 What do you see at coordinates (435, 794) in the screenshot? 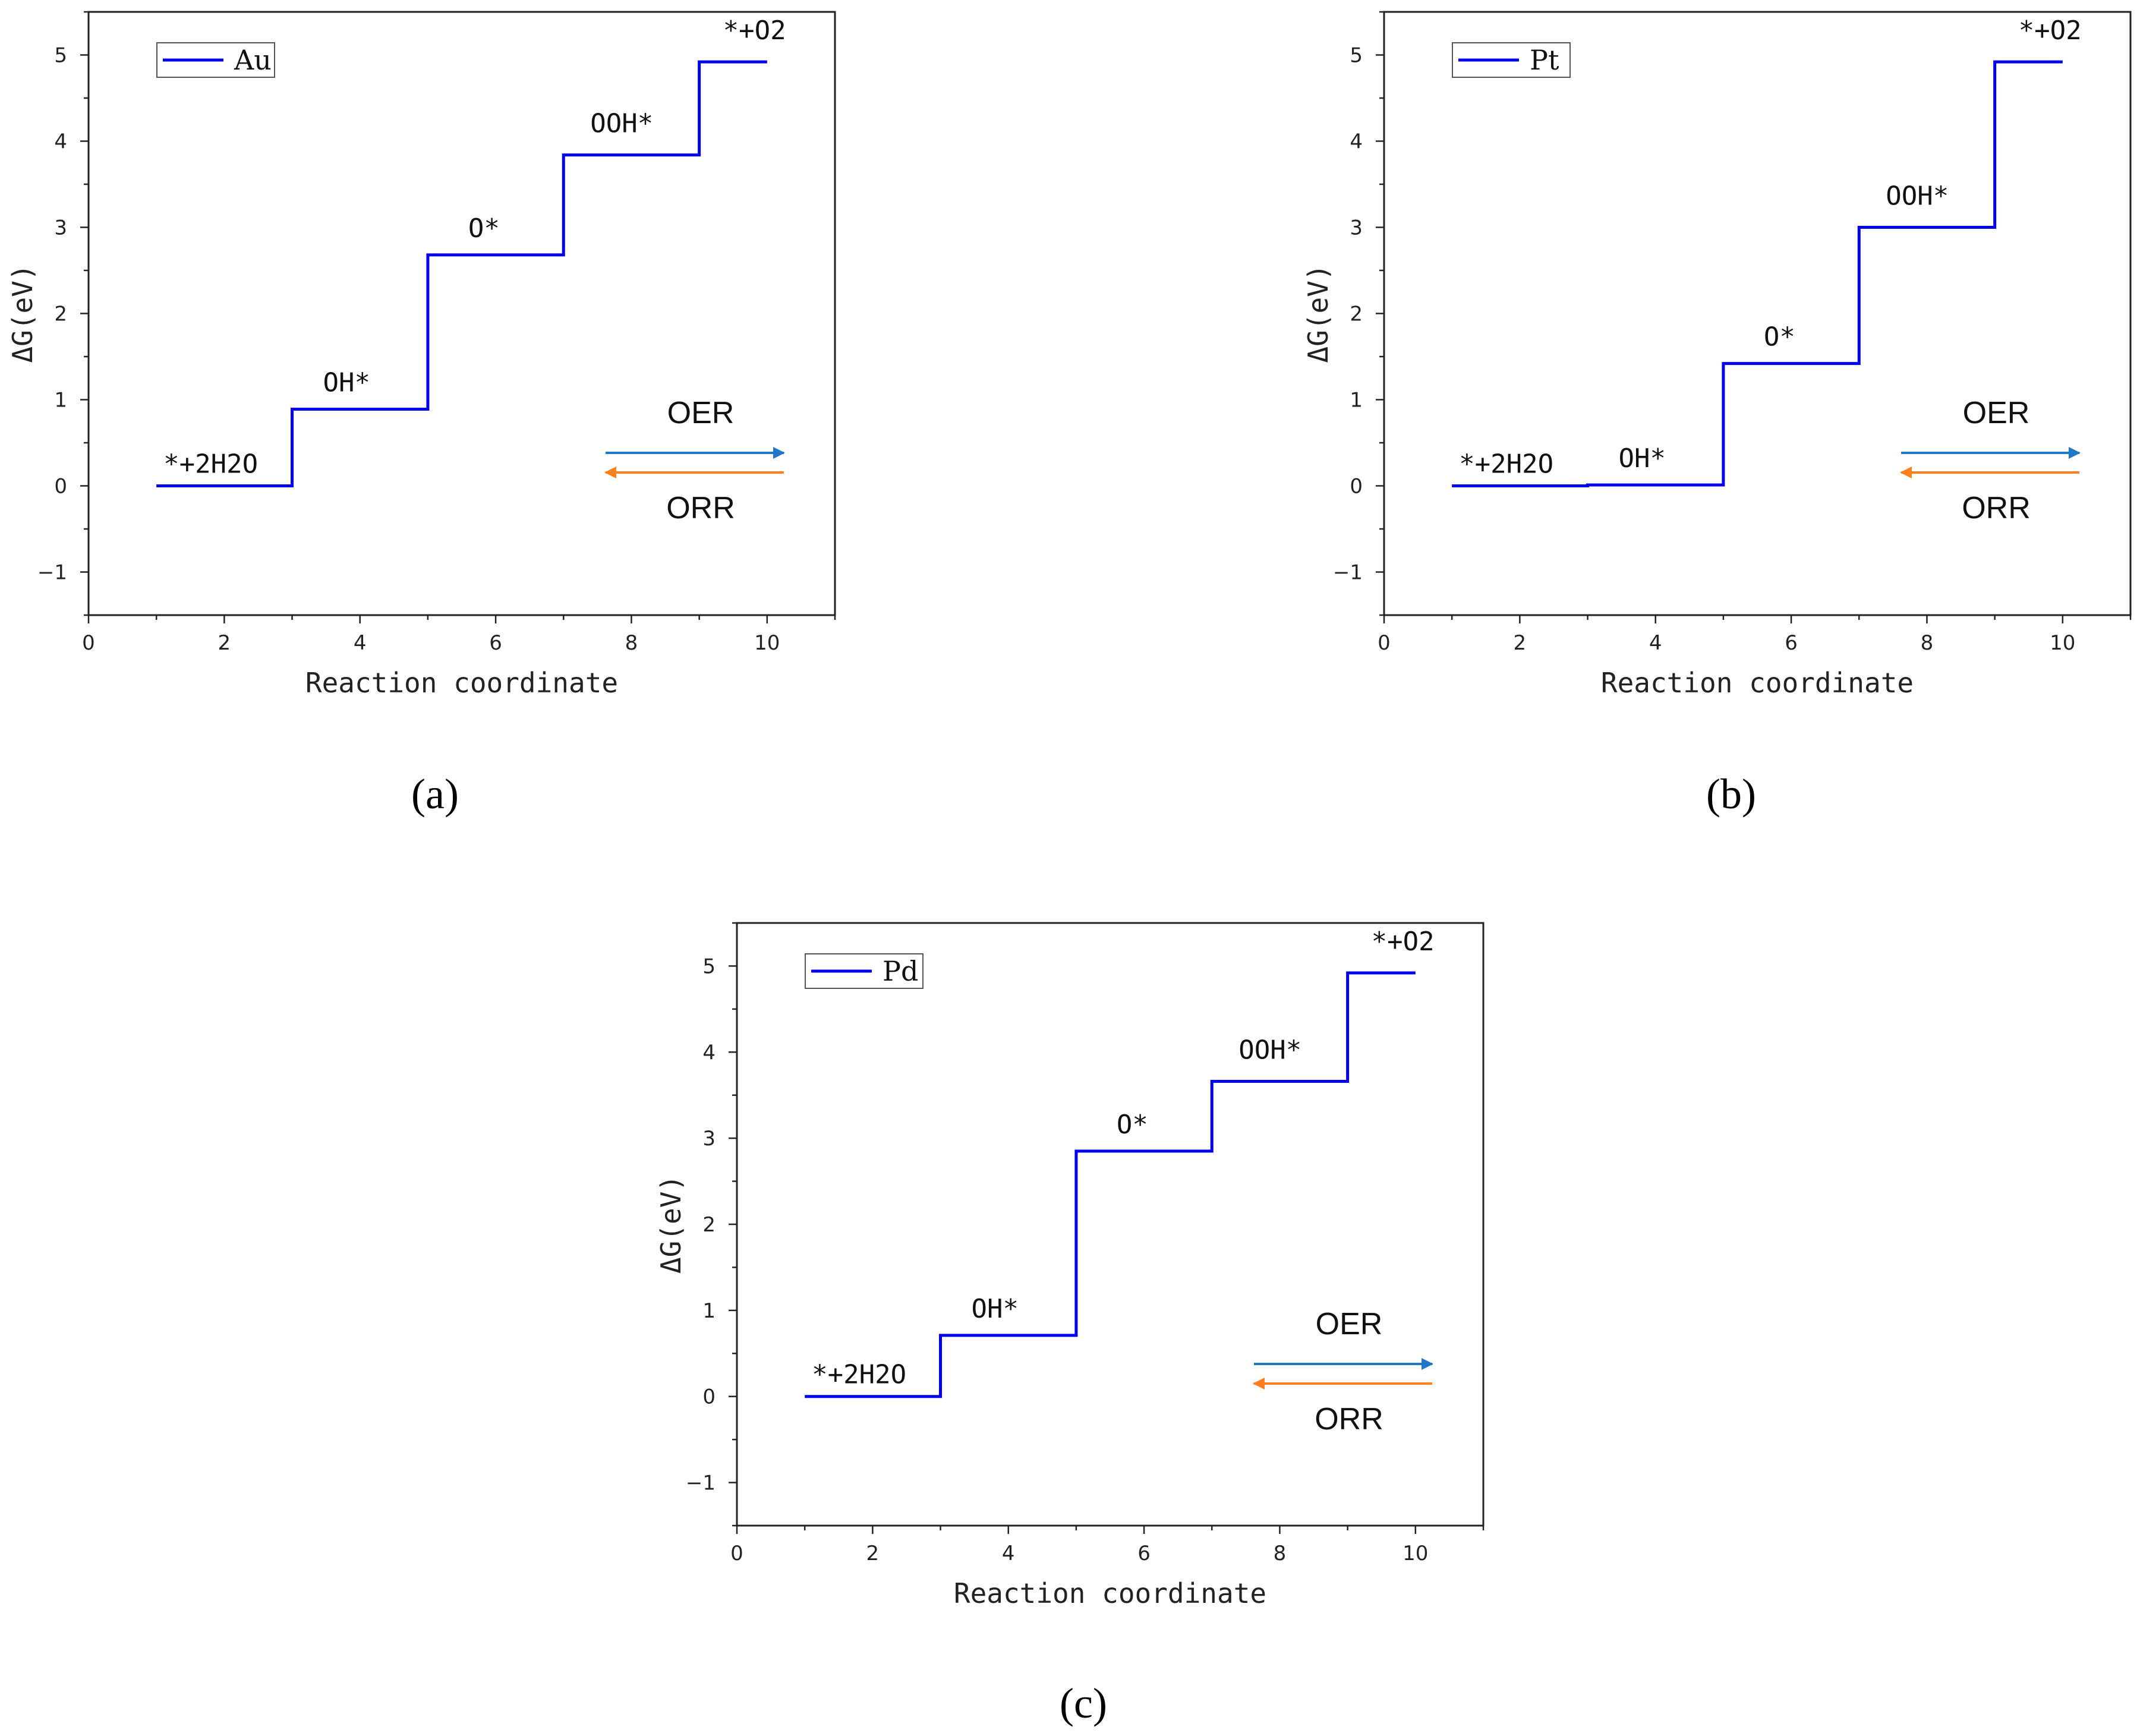
I see `panel-label: (a)` at bounding box center [435, 794].